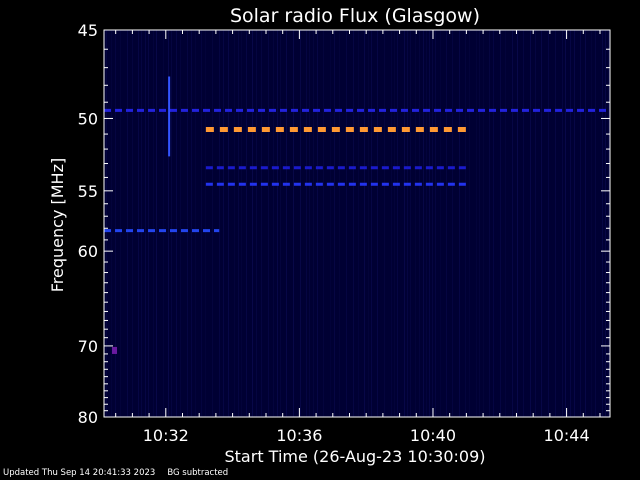 The width and height of the screenshot is (640, 480). What do you see at coordinates (355, 16) in the screenshot?
I see `chart-title: Solar radio Flux (Glasgow)` at bounding box center [355, 16].